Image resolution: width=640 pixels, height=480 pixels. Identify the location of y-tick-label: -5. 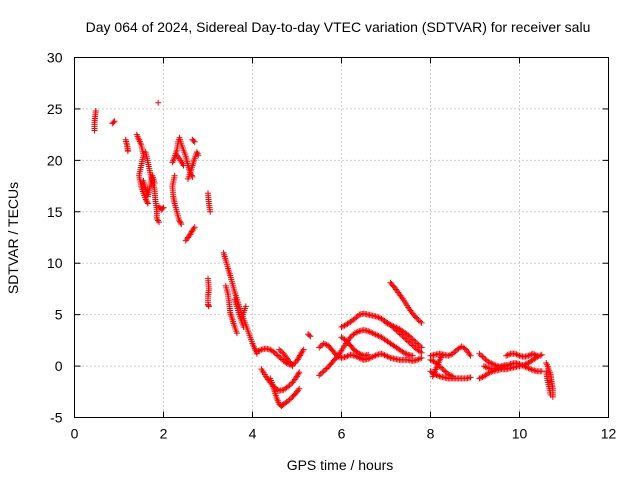
(56, 418).